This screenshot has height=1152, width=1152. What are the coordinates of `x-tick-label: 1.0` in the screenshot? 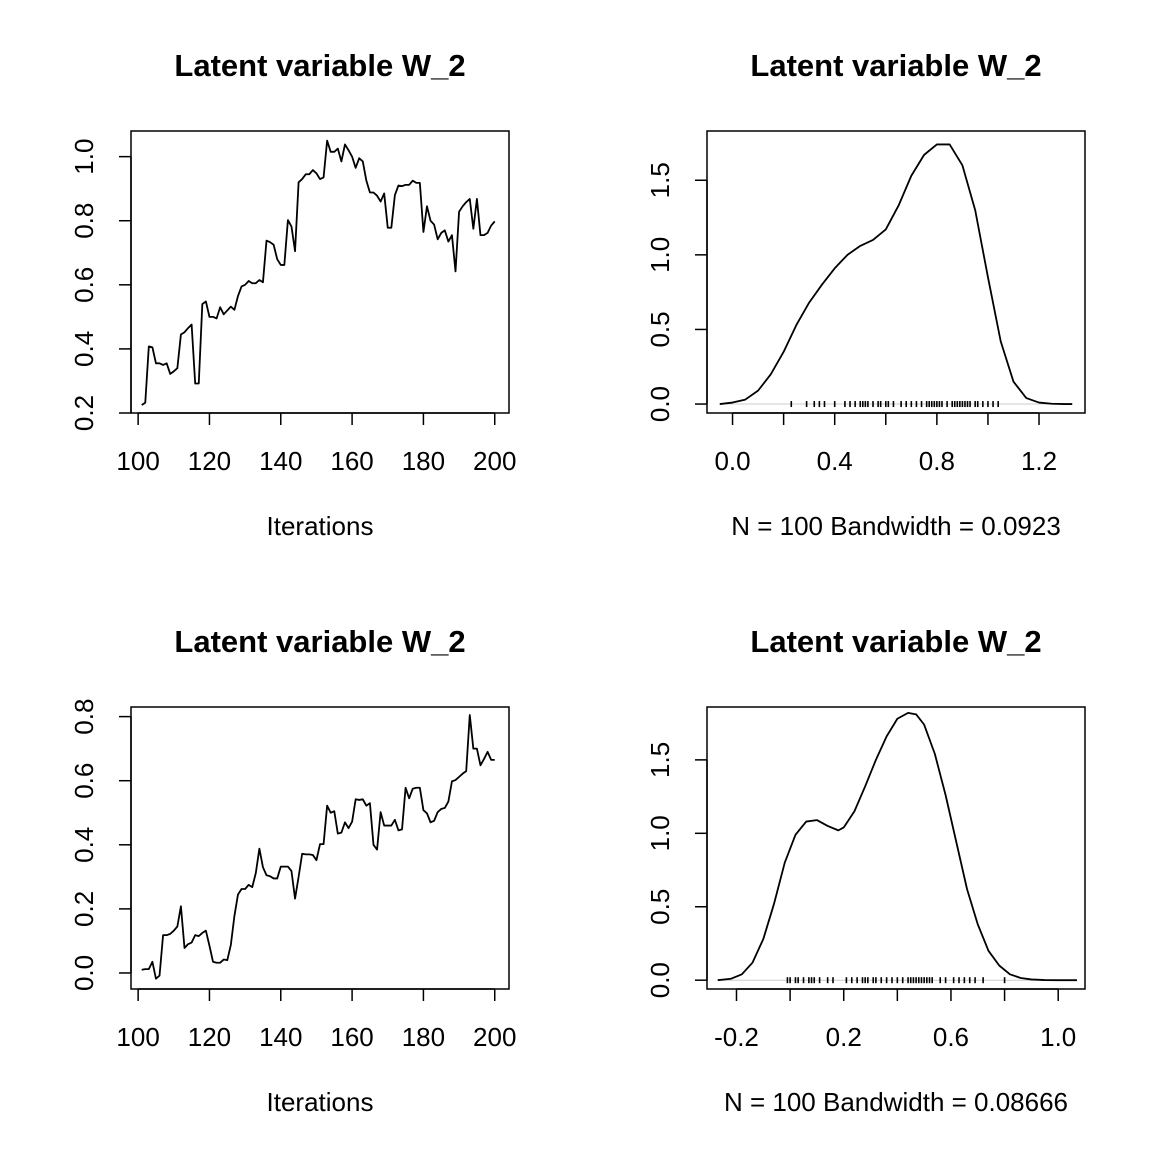 It's located at (1058, 1037).